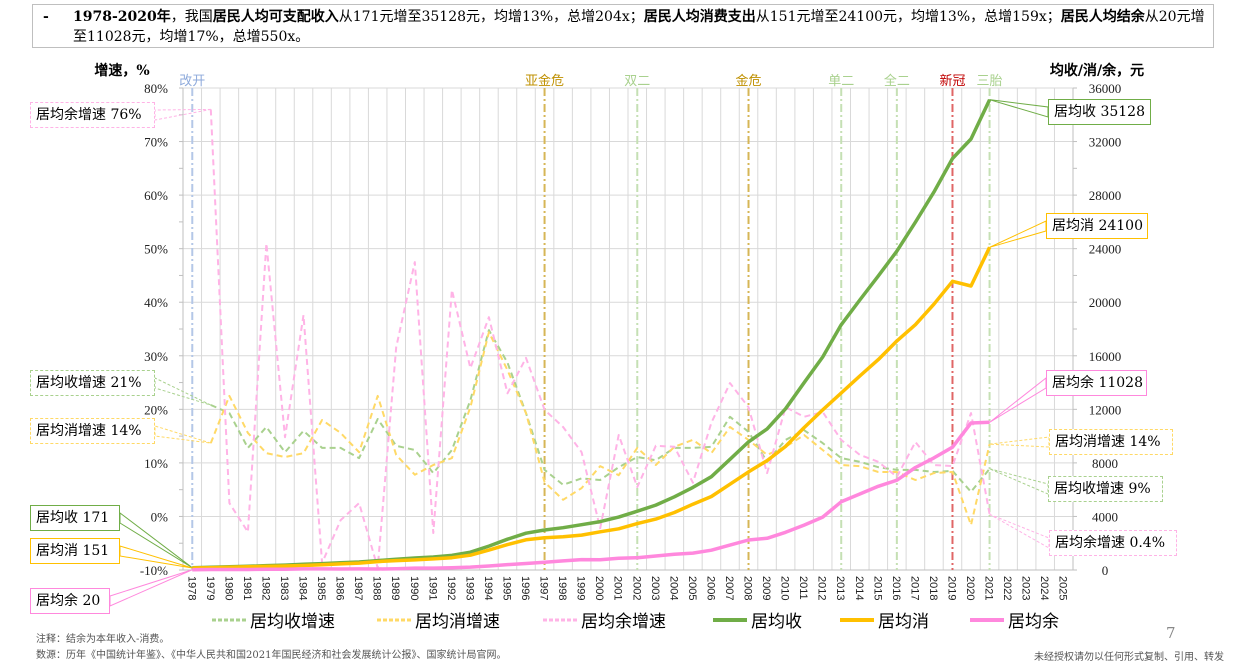 The width and height of the screenshot is (1238, 665). What do you see at coordinates (623, 622) in the screenshot?
I see `legend-label: 居均余增速` at bounding box center [623, 622].